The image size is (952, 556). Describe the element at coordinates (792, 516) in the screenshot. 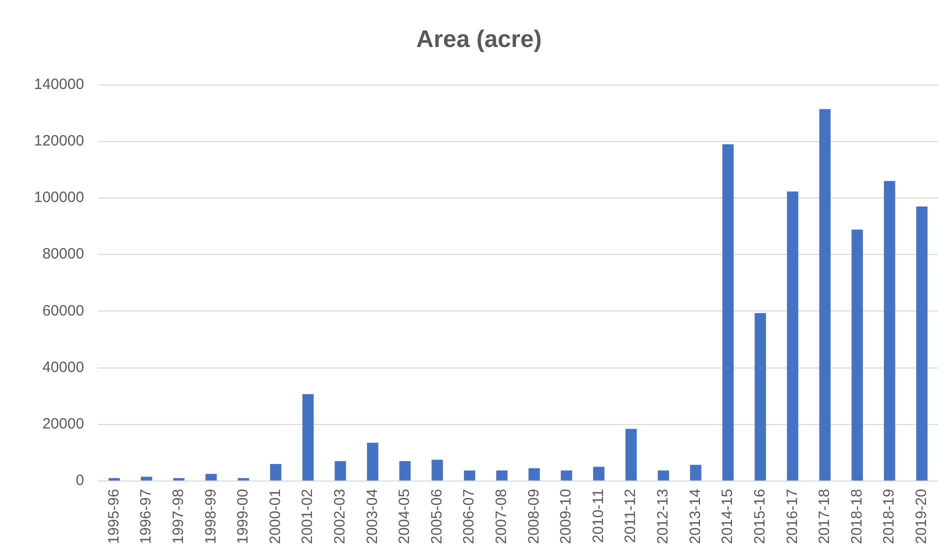

I see `x-tick-label: 2016-17` at that location.